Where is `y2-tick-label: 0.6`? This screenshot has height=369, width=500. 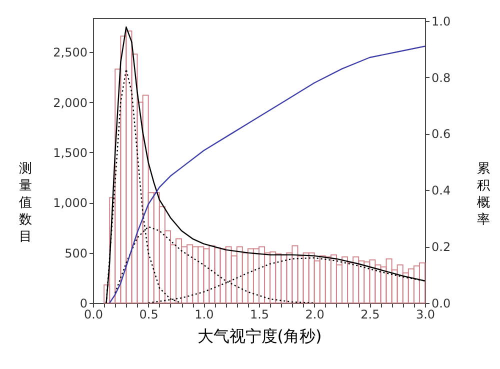
y2-tick-label: 0.6 is located at coordinates (441, 134).